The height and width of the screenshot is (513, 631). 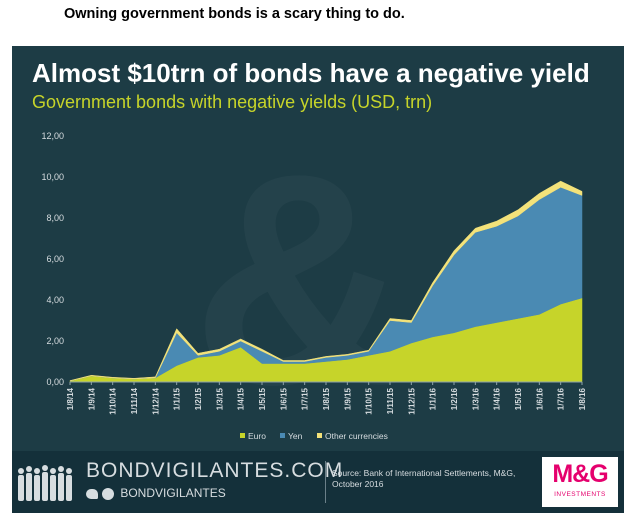 What do you see at coordinates (134, 400) in the screenshot?
I see `x-tick-label: 1/11/14` at bounding box center [134, 400].